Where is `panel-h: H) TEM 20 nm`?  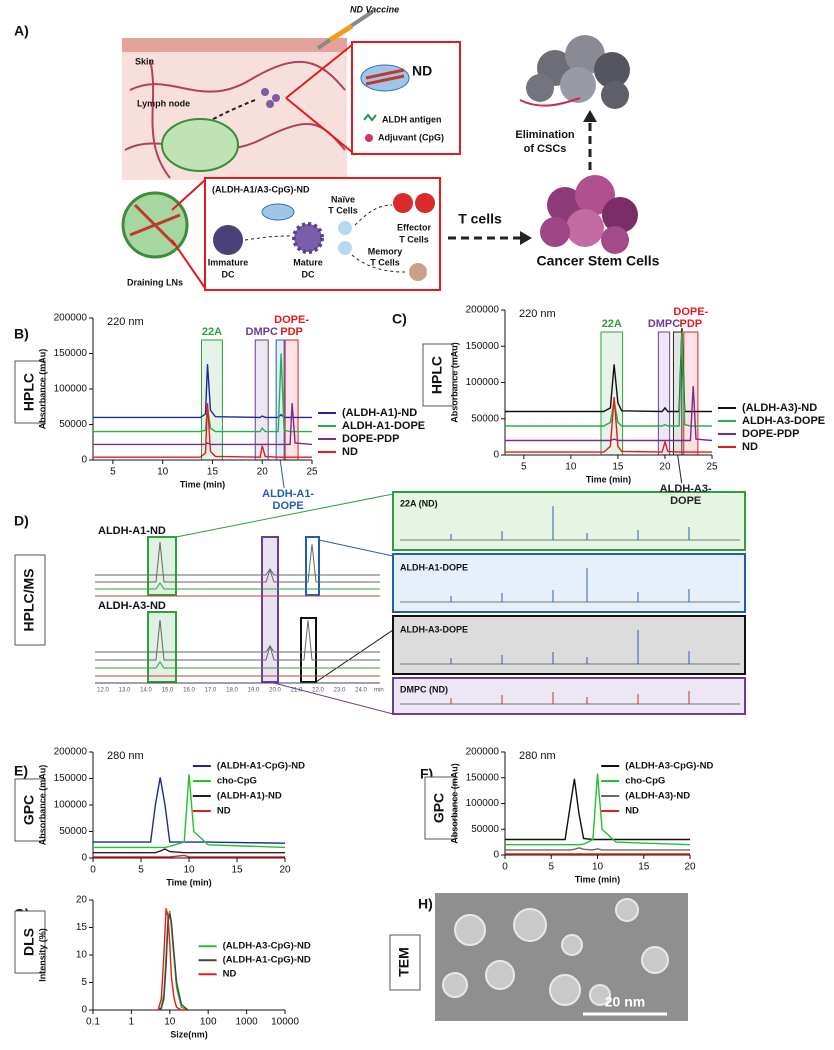
panel-h: H) TEM 20 nm is located at coordinates (538, 957).